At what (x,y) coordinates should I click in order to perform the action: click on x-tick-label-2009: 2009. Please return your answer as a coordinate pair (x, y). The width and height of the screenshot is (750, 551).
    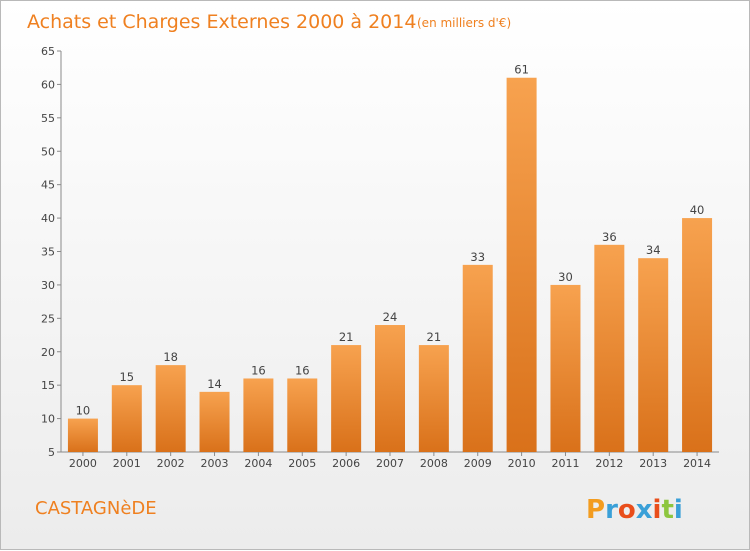
    Looking at the image, I should click on (478, 463).